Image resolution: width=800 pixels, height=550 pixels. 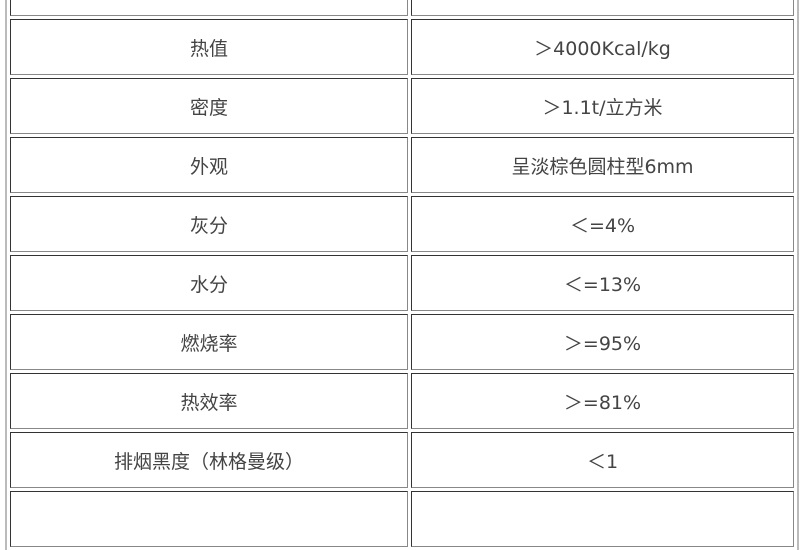 I want to click on table-row: 密度 ＞1.1t/立方米, so click(x=402, y=106).